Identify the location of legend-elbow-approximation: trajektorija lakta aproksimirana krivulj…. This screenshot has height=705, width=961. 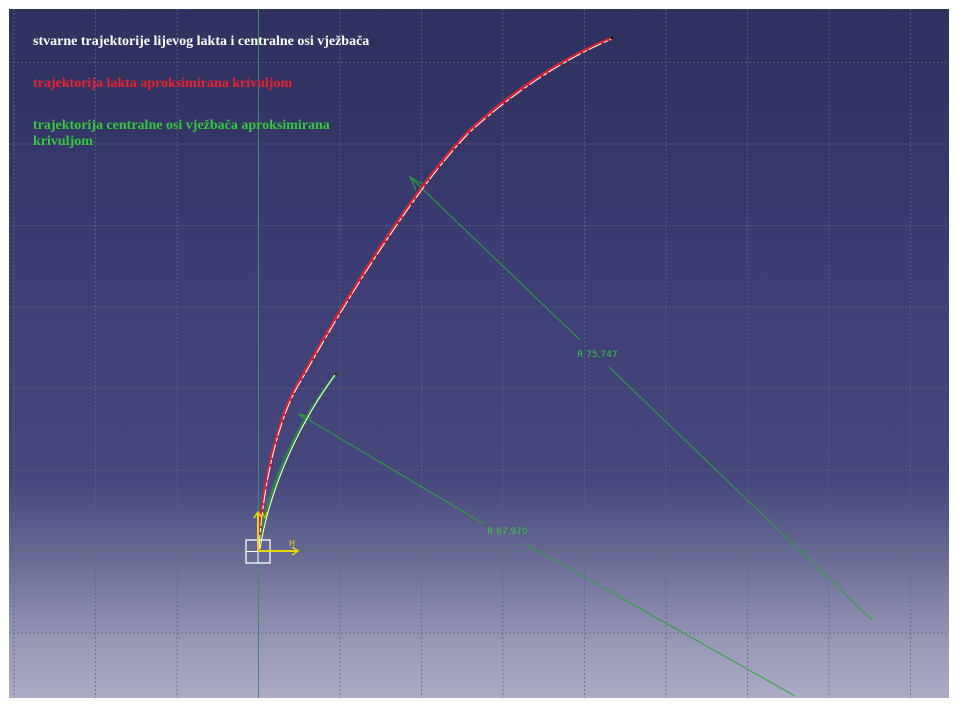
(163, 83).